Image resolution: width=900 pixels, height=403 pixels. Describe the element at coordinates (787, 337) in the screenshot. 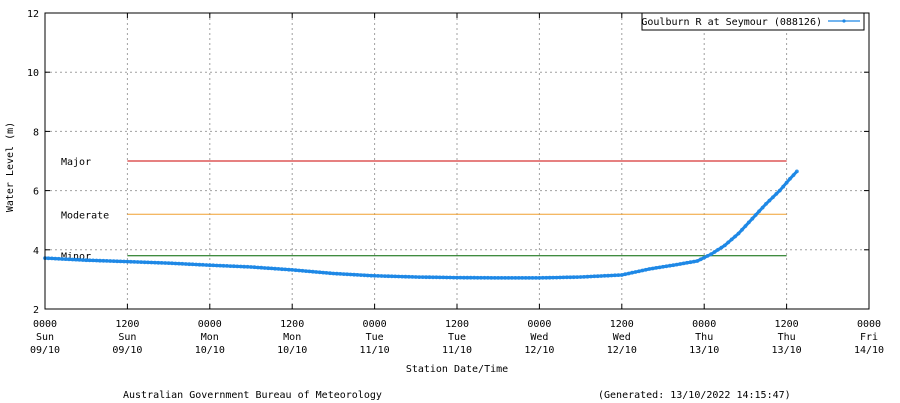

I see `x-tick-day: Thu` at that location.